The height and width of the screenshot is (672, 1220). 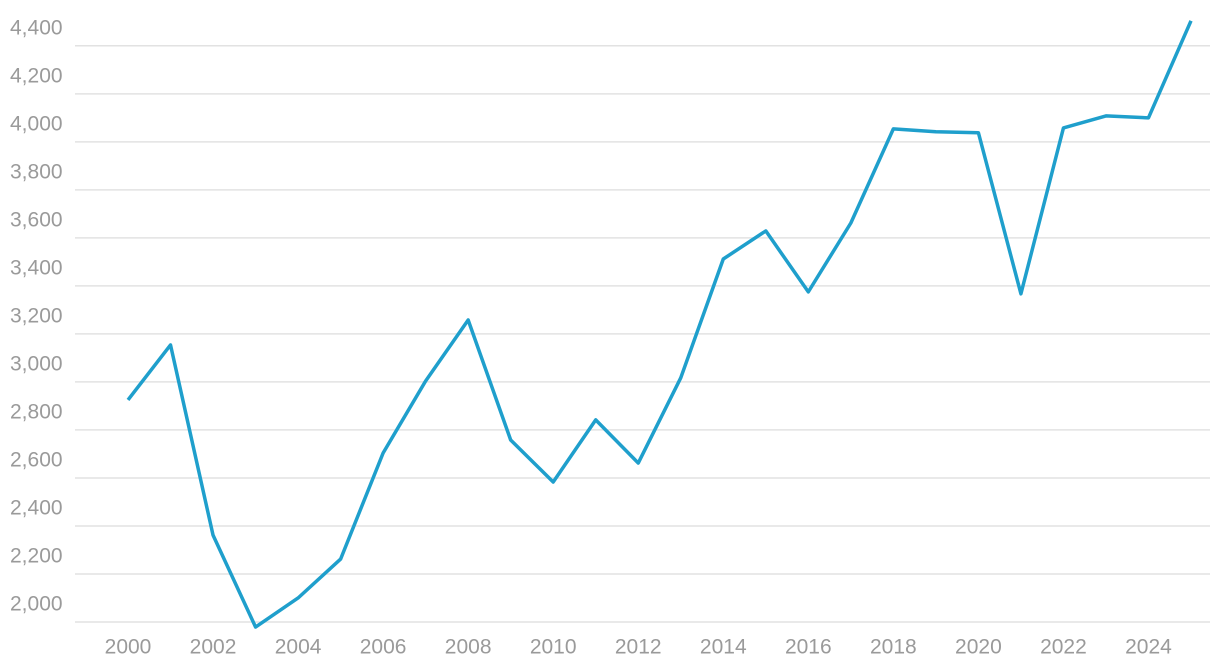 I want to click on x-tick-label: 2002, so click(x=213, y=647).